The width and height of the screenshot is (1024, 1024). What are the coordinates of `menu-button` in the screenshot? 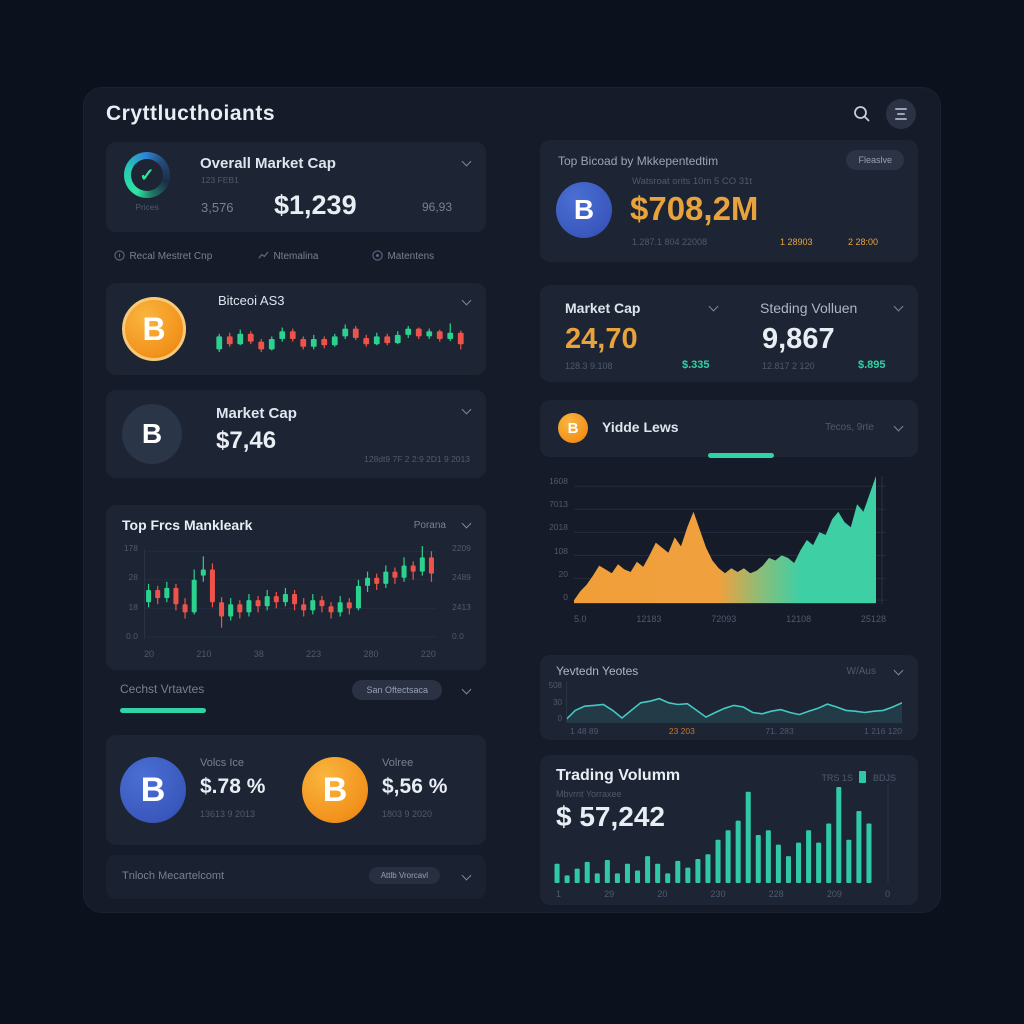 It's located at (901, 114).